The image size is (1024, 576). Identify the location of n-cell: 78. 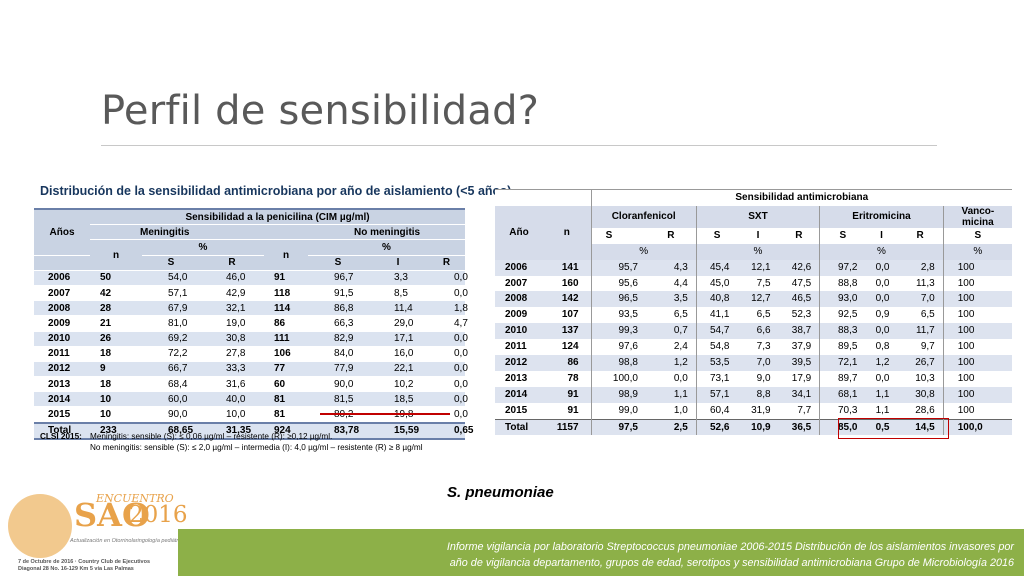
(567, 378).